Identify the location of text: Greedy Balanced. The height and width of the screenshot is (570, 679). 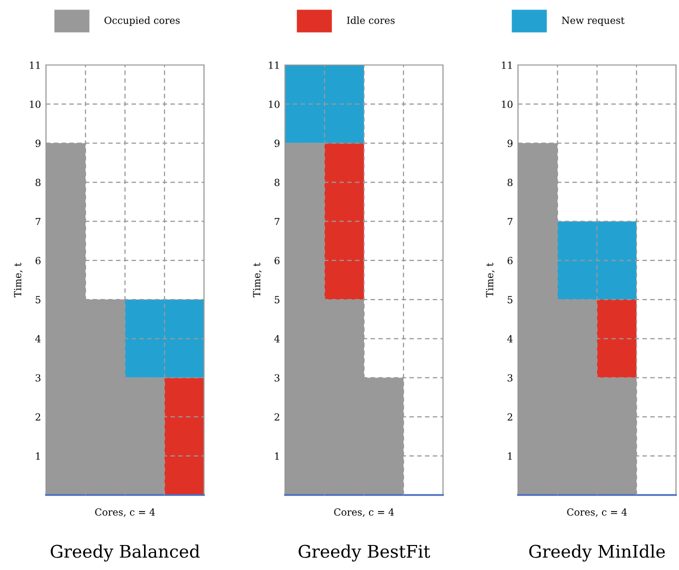
(125, 553).